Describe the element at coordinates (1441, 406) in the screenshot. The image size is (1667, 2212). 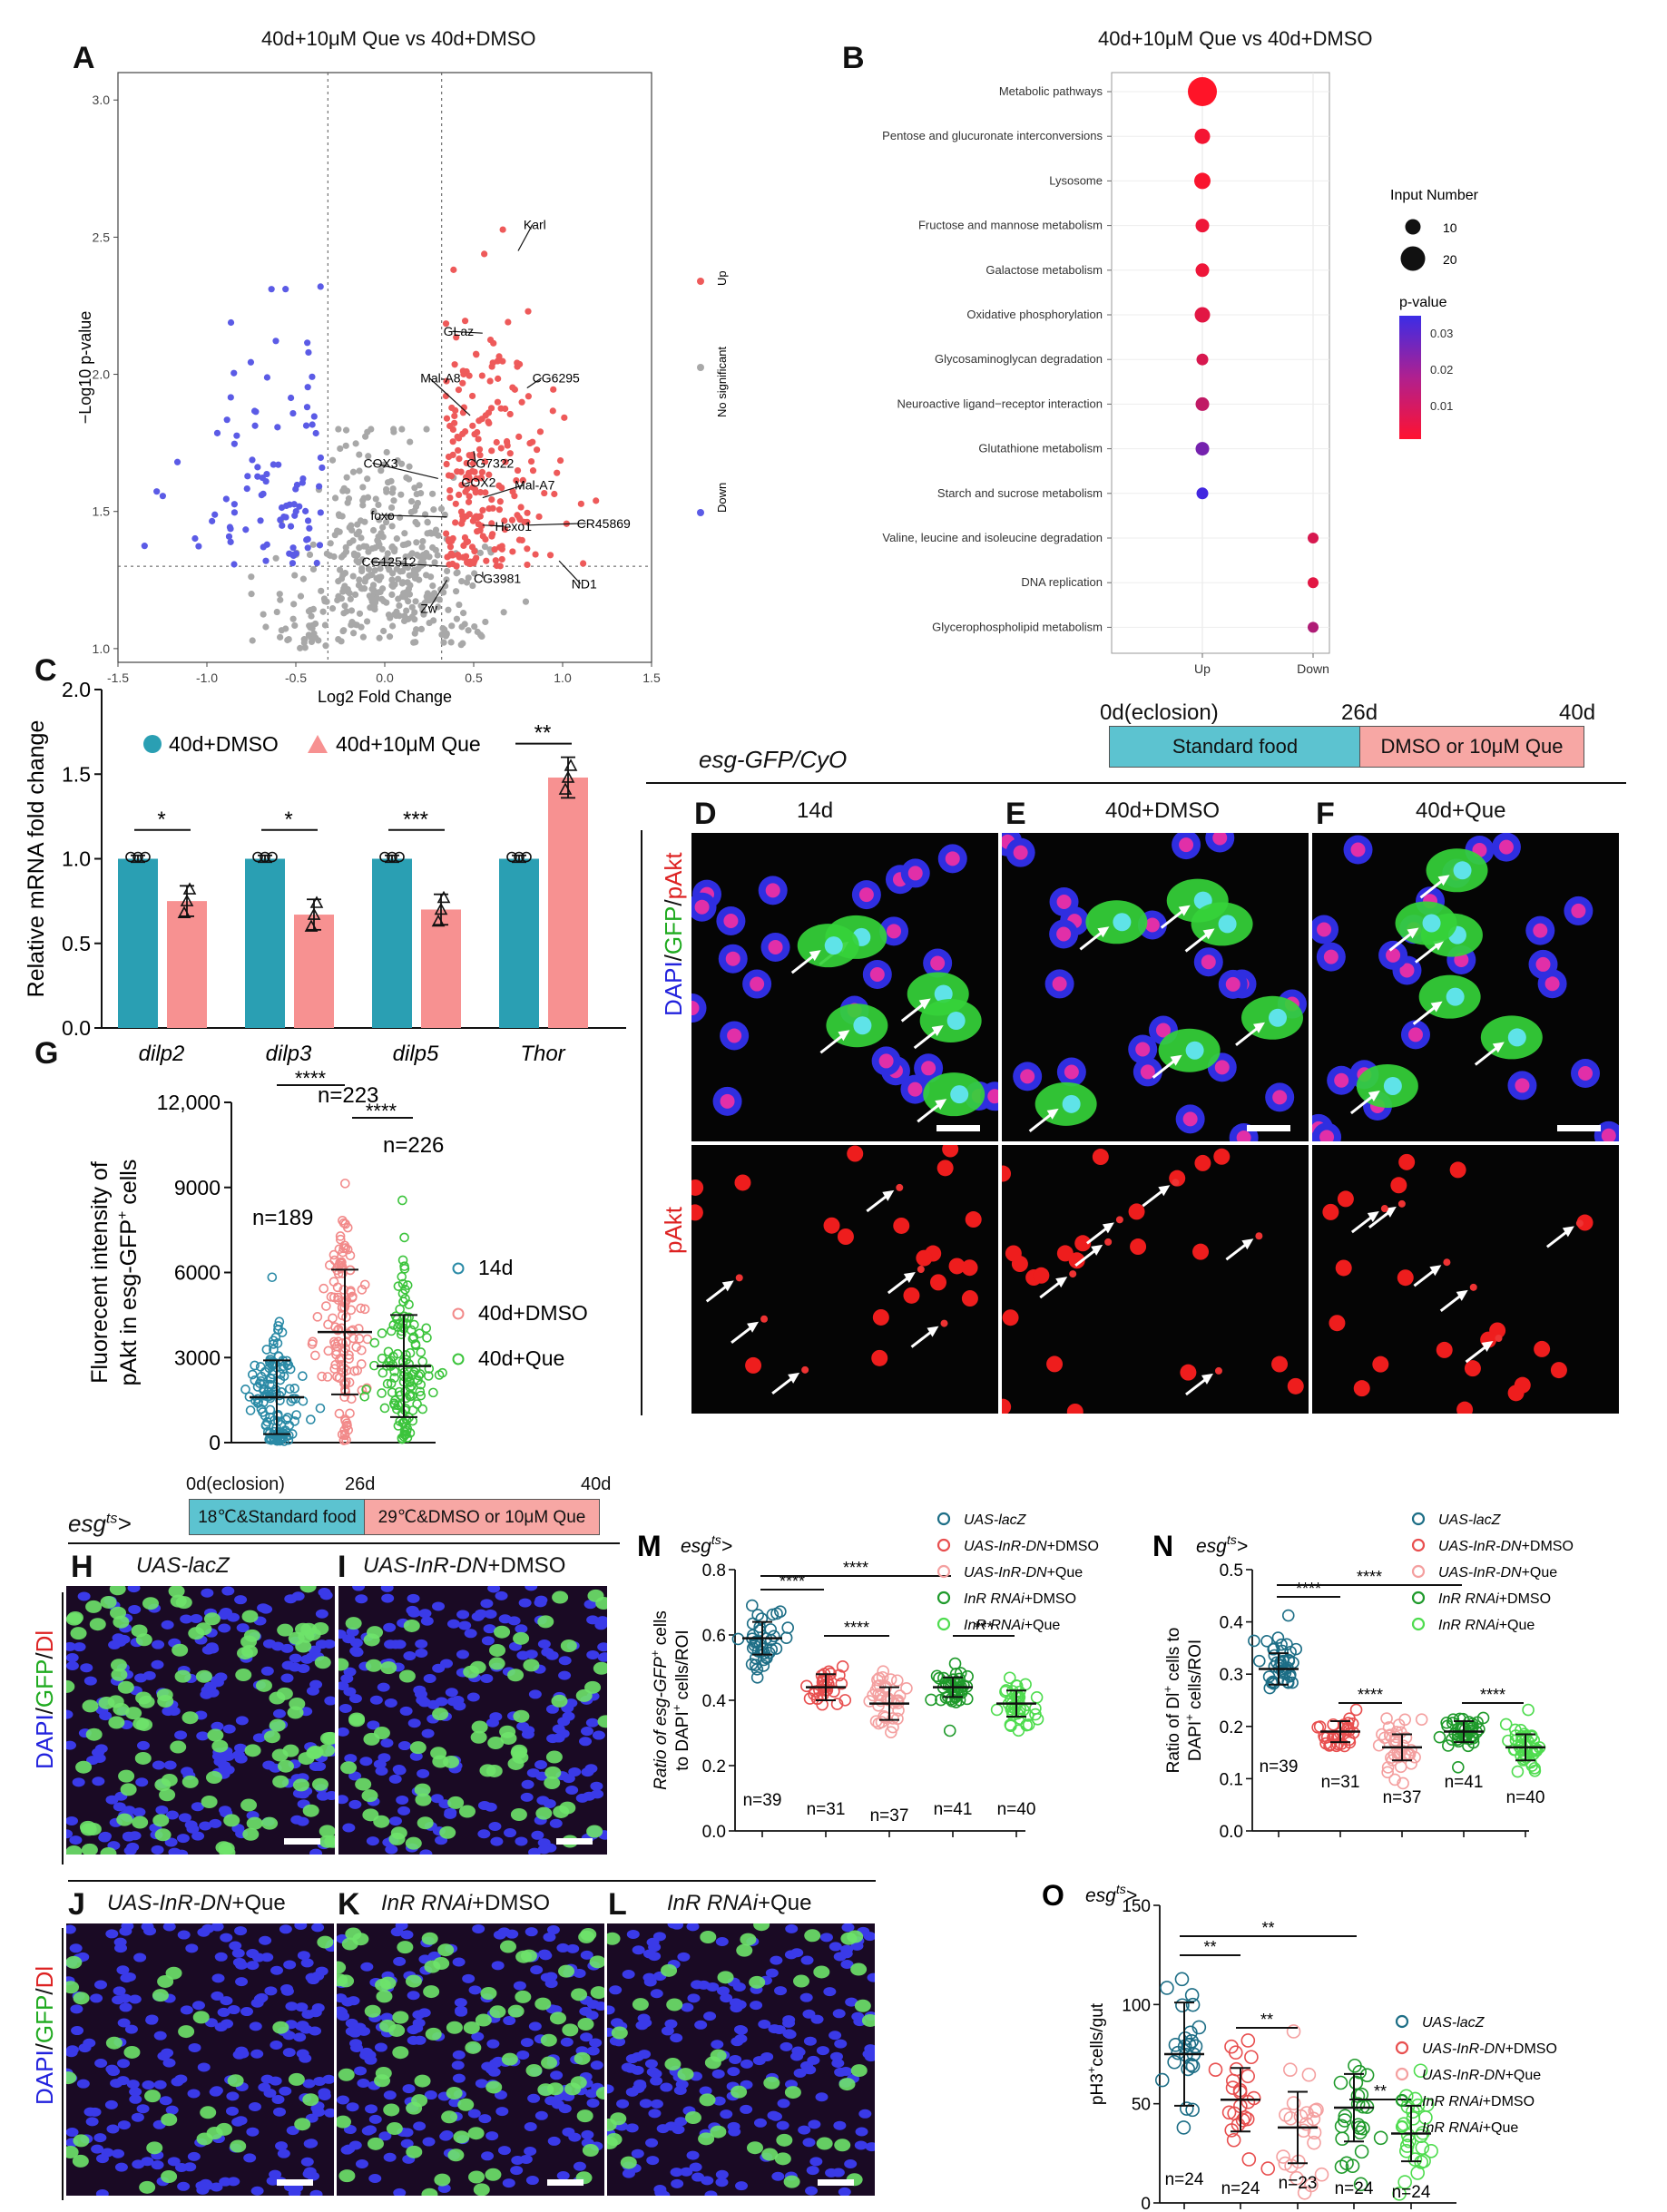
I see `color-legend-tick: 0.01` at that location.